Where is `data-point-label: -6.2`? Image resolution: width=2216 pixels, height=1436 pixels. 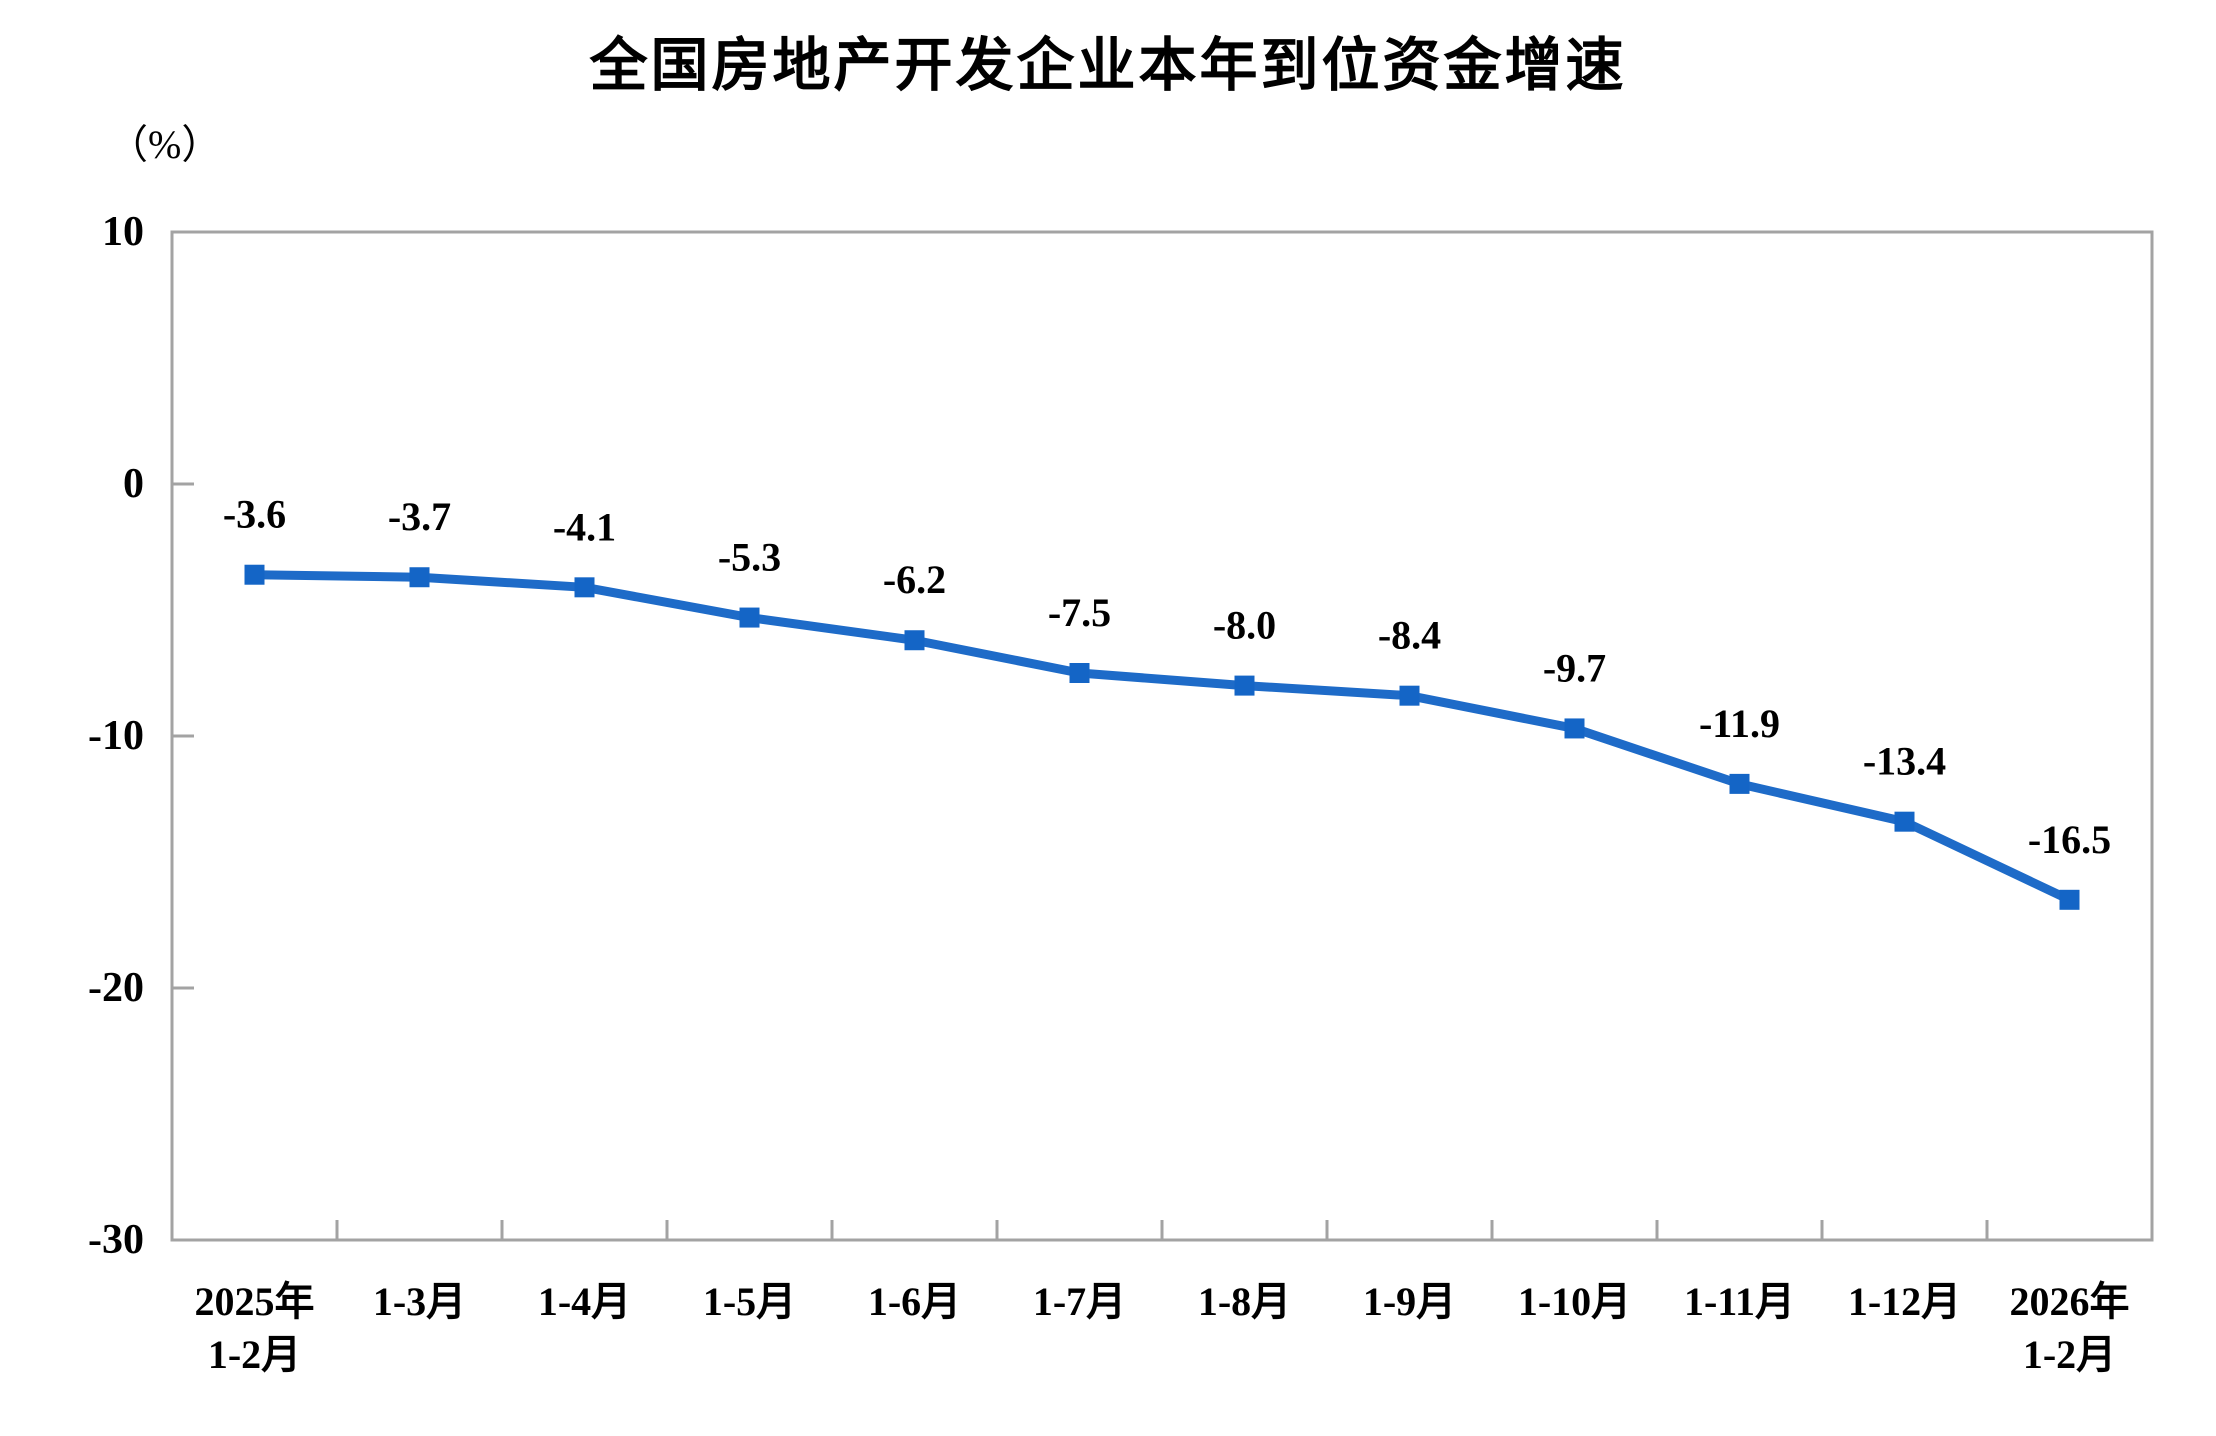
data-point-label: -6.2 is located at coordinates (914, 579).